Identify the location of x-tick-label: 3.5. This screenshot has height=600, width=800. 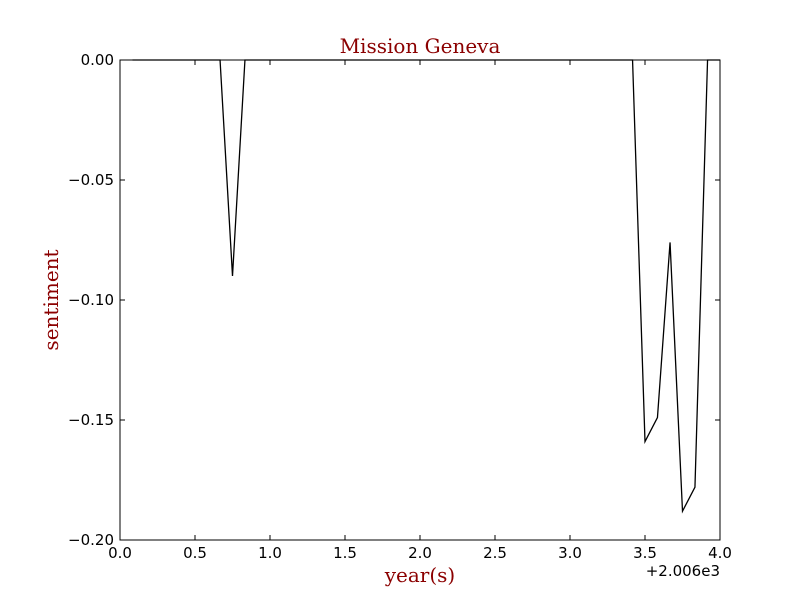
(645, 553).